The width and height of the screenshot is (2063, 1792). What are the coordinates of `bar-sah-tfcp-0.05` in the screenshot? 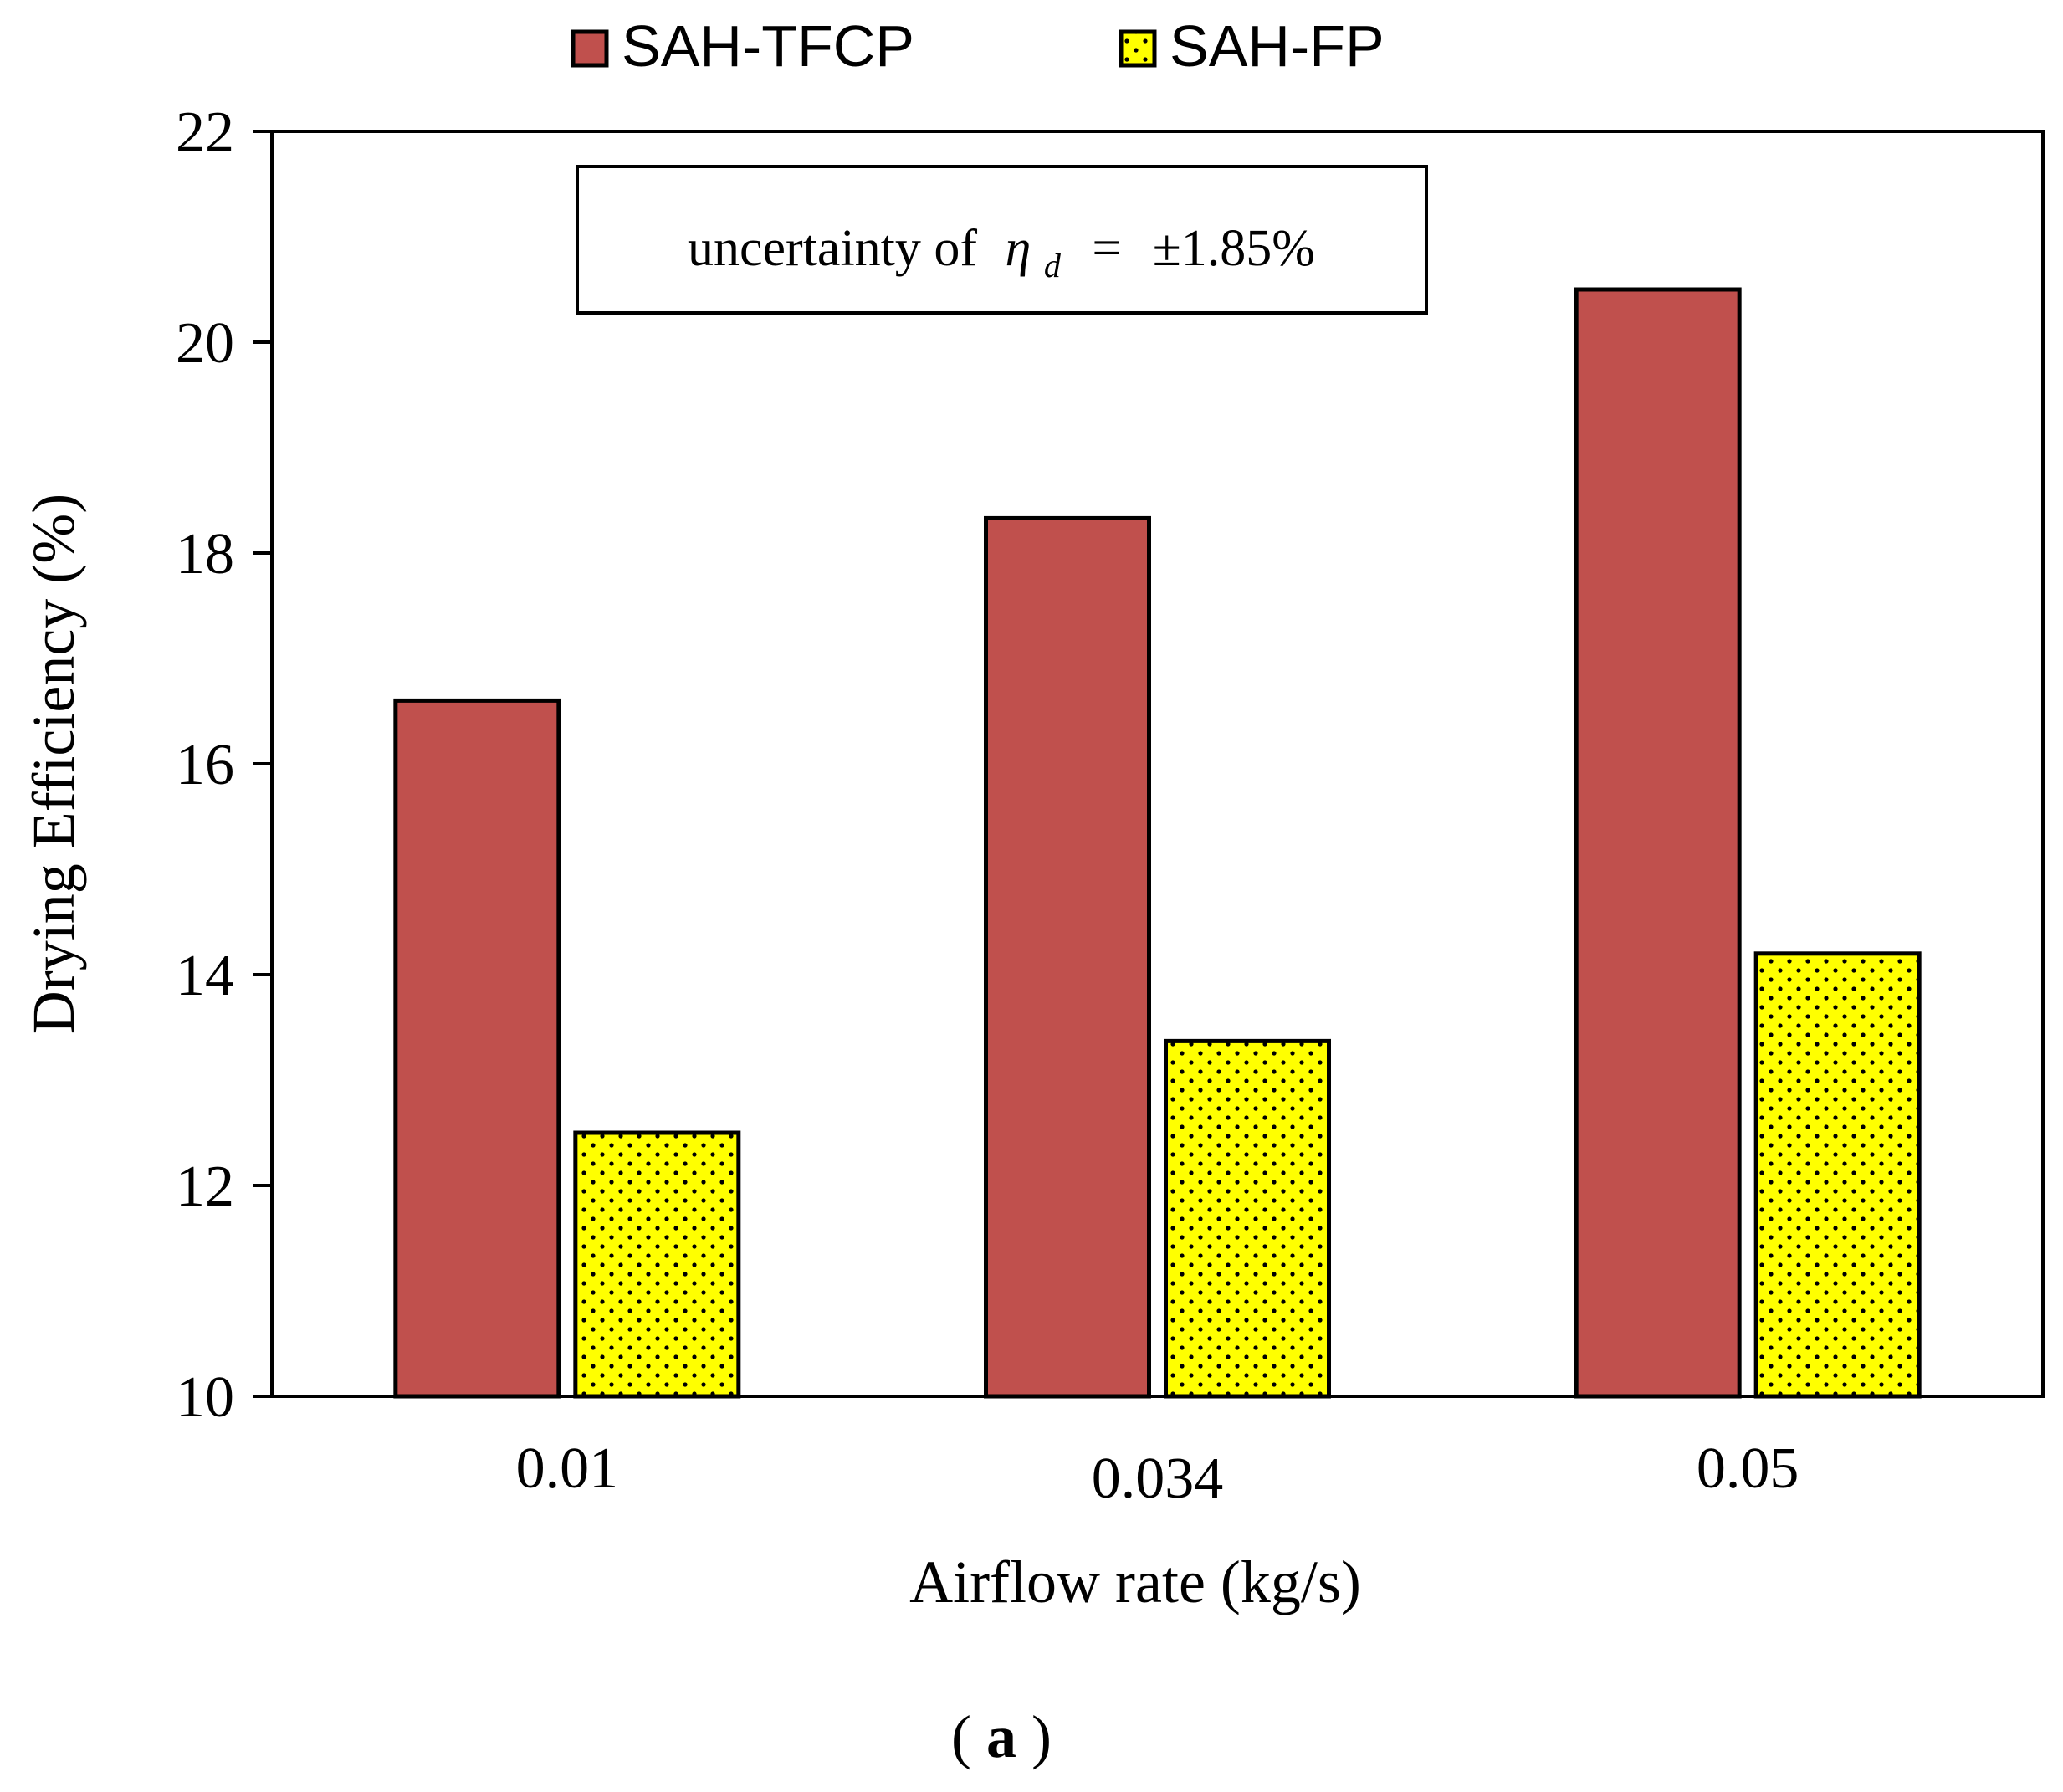 It's located at (1658, 843).